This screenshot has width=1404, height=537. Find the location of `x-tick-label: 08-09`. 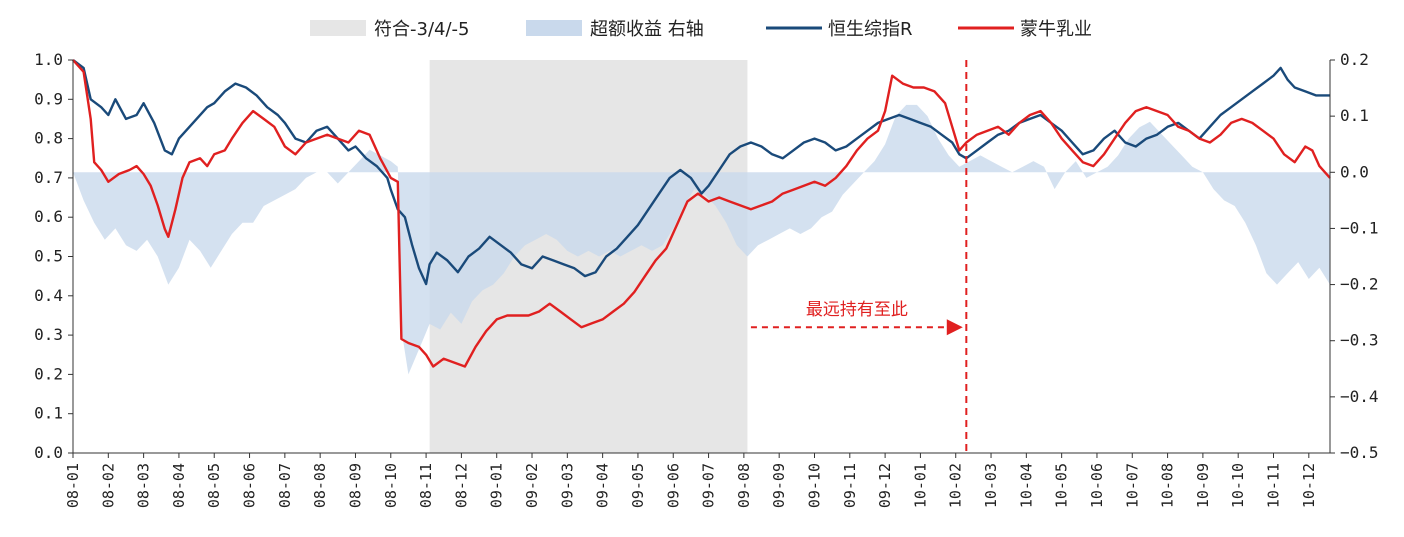

x-tick-label: 08-09 is located at coordinates (356, 485).